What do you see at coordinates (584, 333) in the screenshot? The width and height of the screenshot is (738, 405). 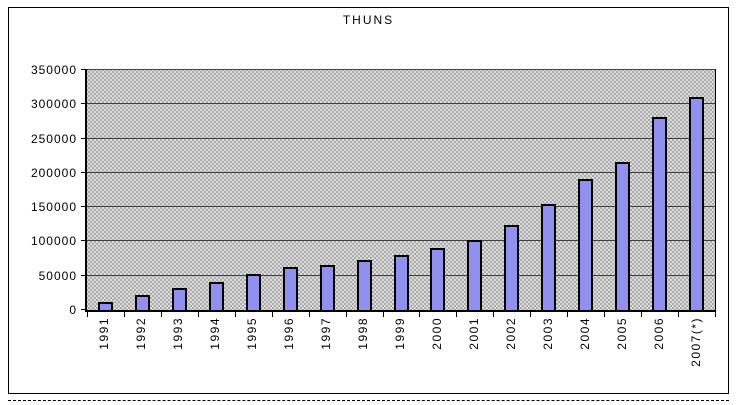 I see `x-axis-label: 2004` at bounding box center [584, 333].